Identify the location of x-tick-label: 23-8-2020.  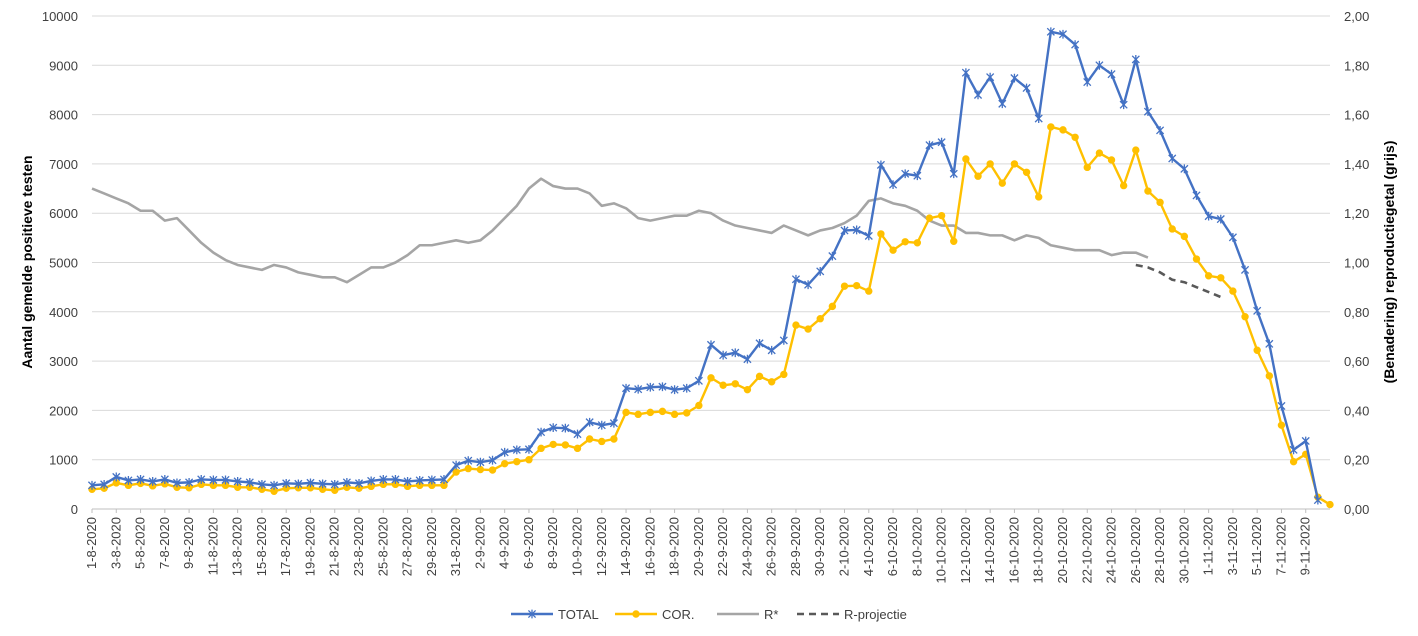
(358, 546).